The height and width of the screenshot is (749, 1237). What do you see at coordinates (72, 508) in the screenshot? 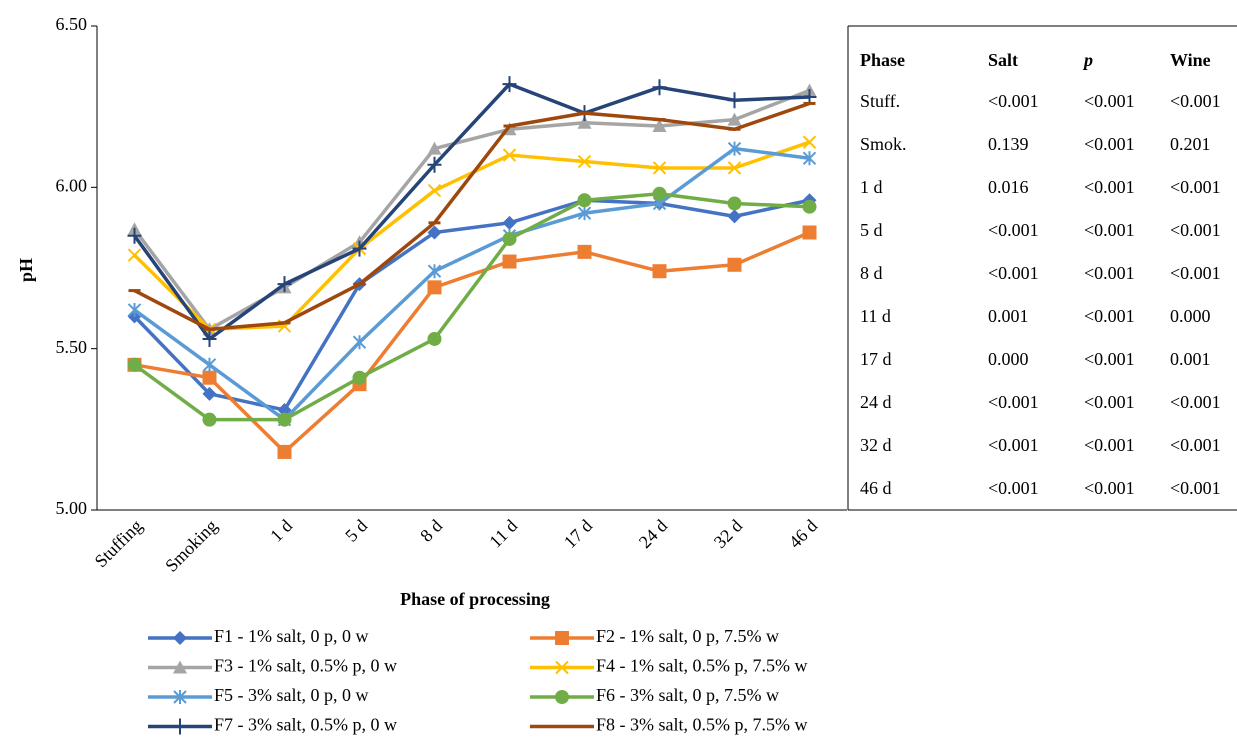
I see `y-tick-label: 5.00` at bounding box center [72, 508].